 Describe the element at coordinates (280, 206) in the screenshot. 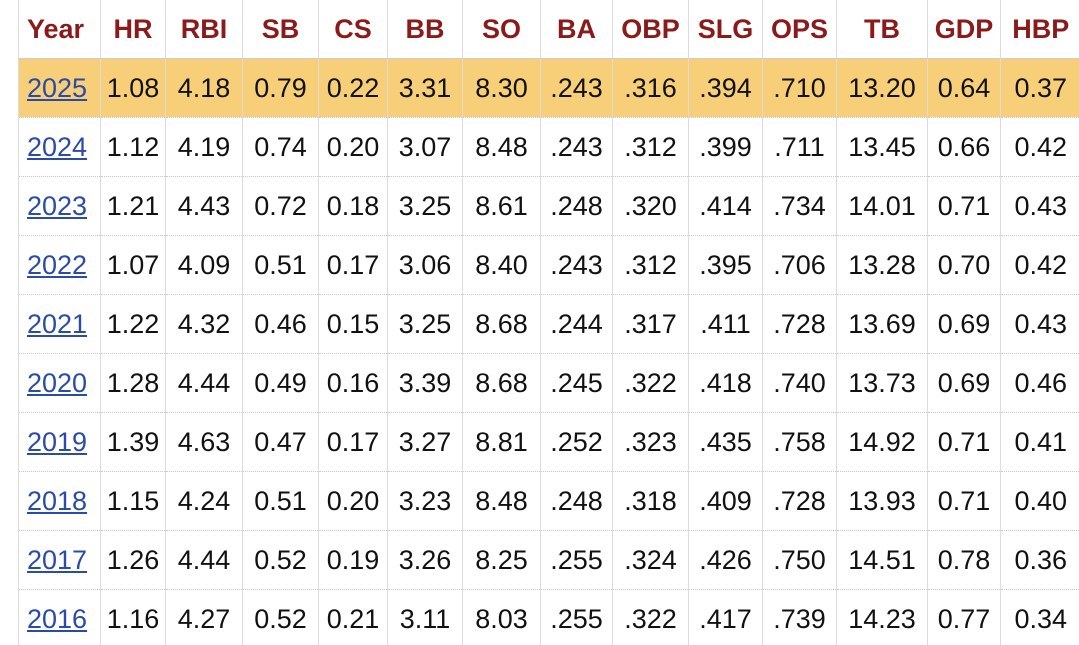

I see `stat-cell: 0.72` at that location.